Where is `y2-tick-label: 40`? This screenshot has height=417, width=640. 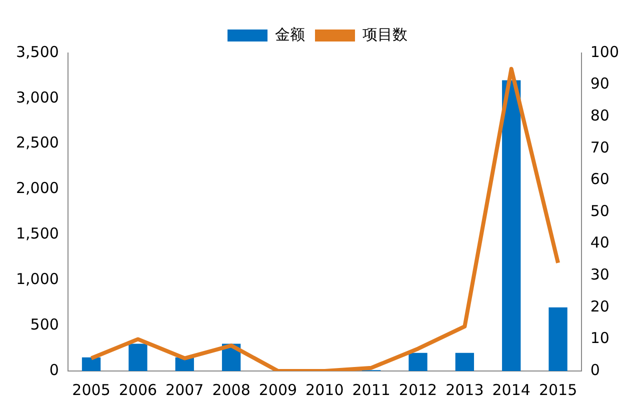
y2-tick-label: 40 is located at coordinates (600, 243).